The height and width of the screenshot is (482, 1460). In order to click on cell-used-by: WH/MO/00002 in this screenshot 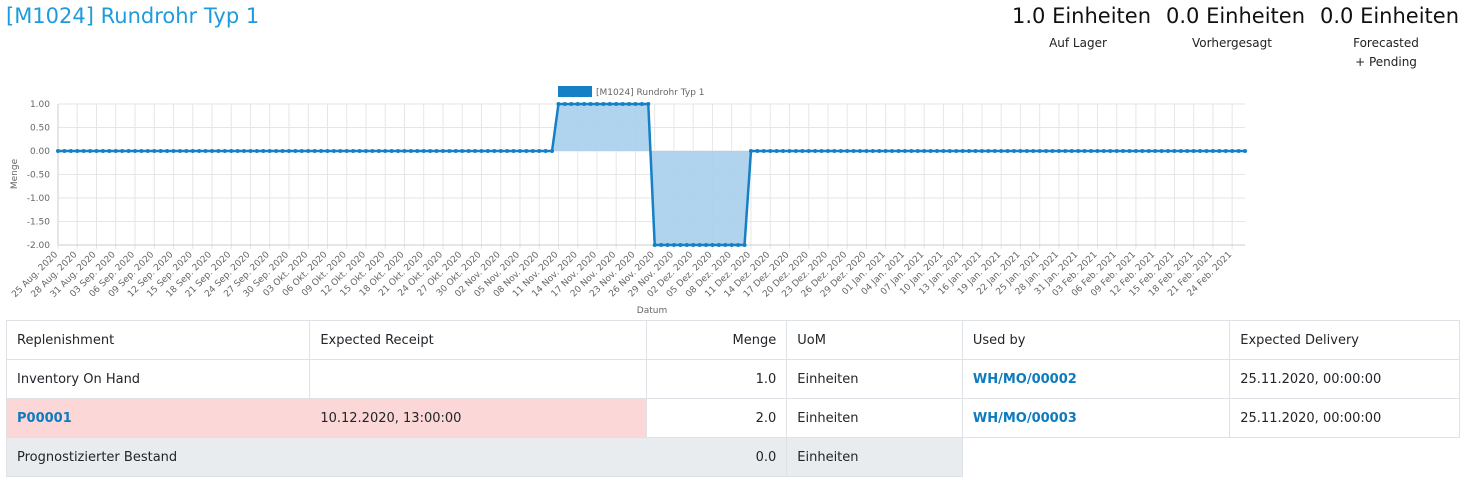, I will do `click(1096, 379)`.